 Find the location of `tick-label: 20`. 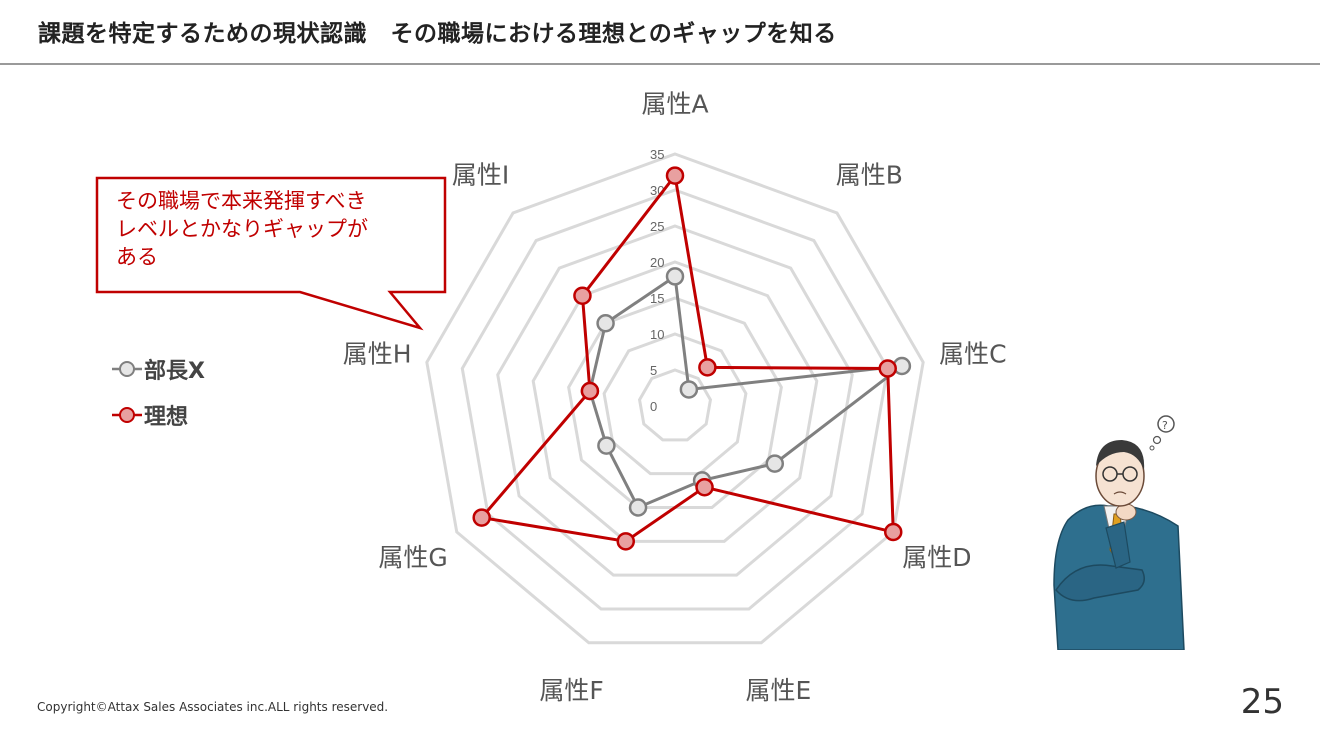

tick-label: 20 is located at coordinates (657, 262).